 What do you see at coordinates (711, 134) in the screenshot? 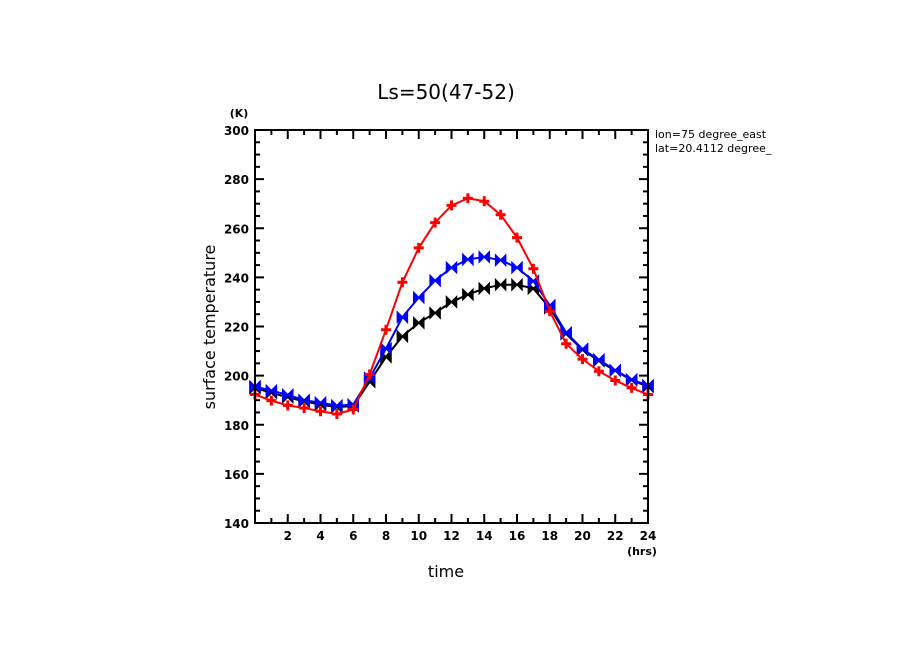
I see `annotation-lon: lon=75 degree_east` at bounding box center [711, 134].